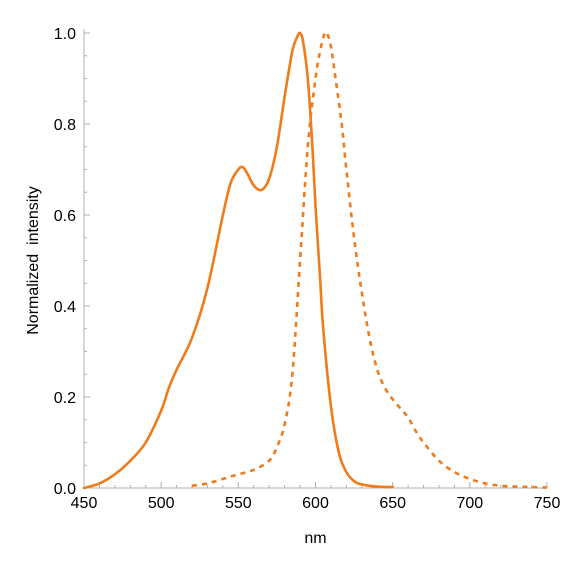  What do you see at coordinates (392, 503) in the screenshot?
I see `x-tick-label: 650` at bounding box center [392, 503].